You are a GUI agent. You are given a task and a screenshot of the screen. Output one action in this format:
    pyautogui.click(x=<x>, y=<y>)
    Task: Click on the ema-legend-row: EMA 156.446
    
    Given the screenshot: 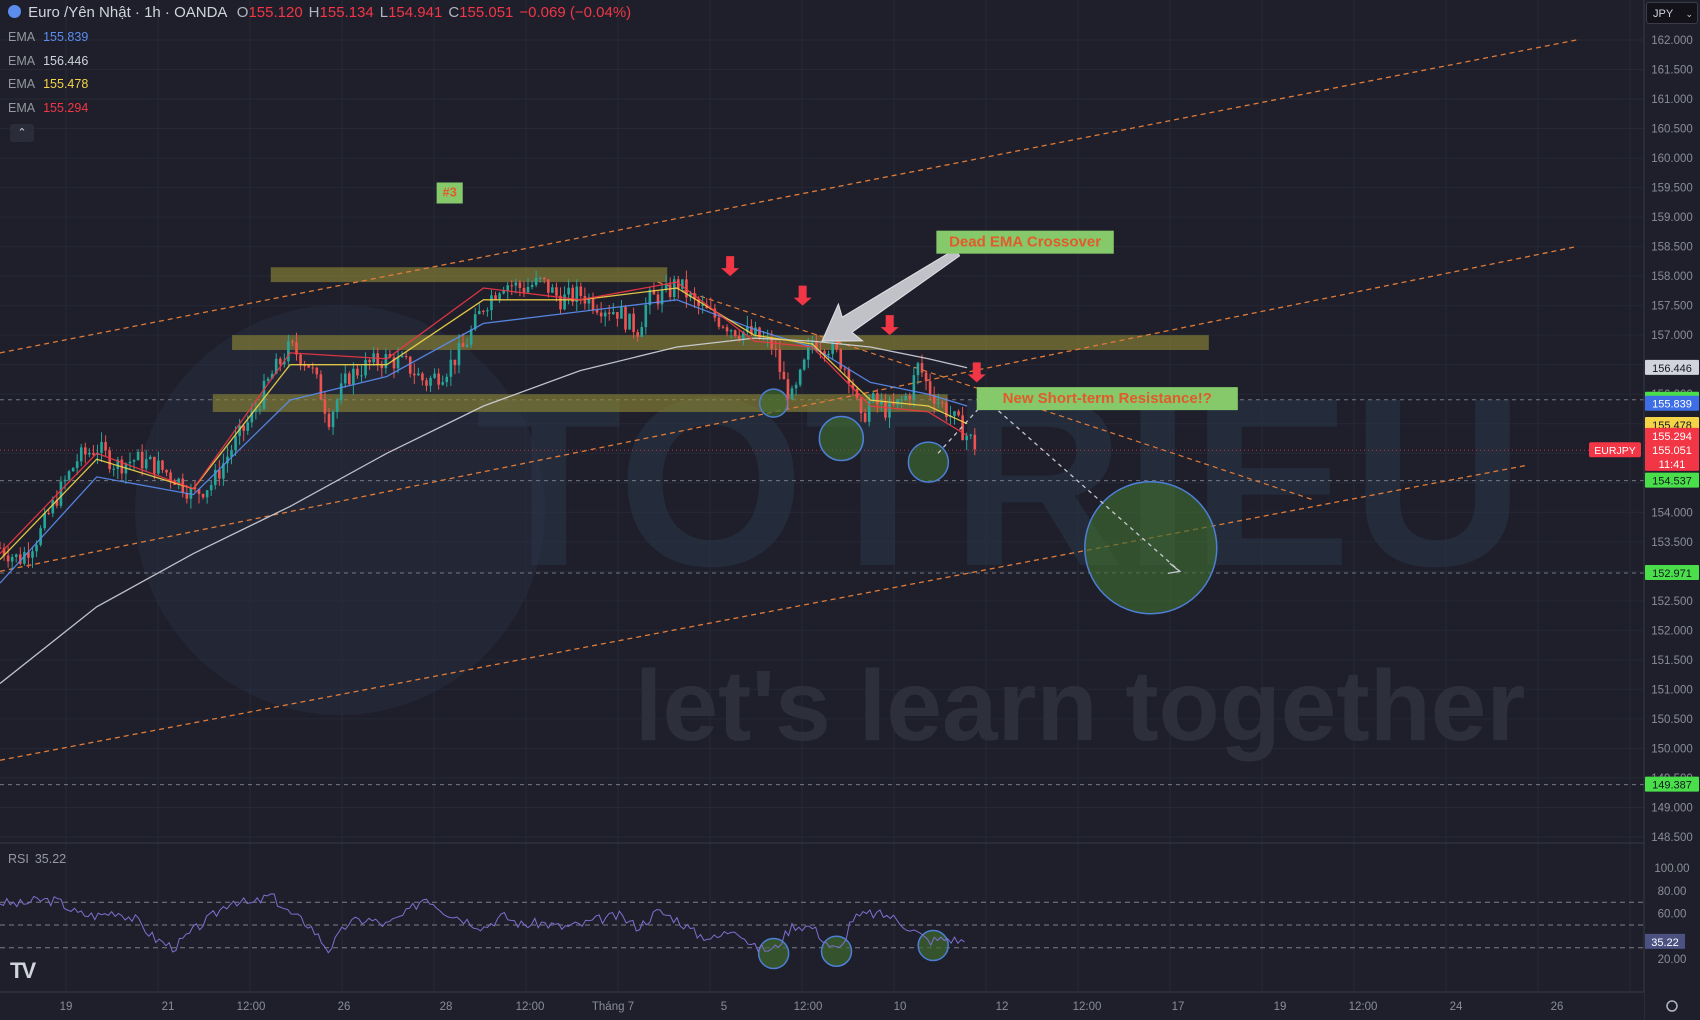 What is the action you would take?
    pyautogui.click(x=48, y=61)
    